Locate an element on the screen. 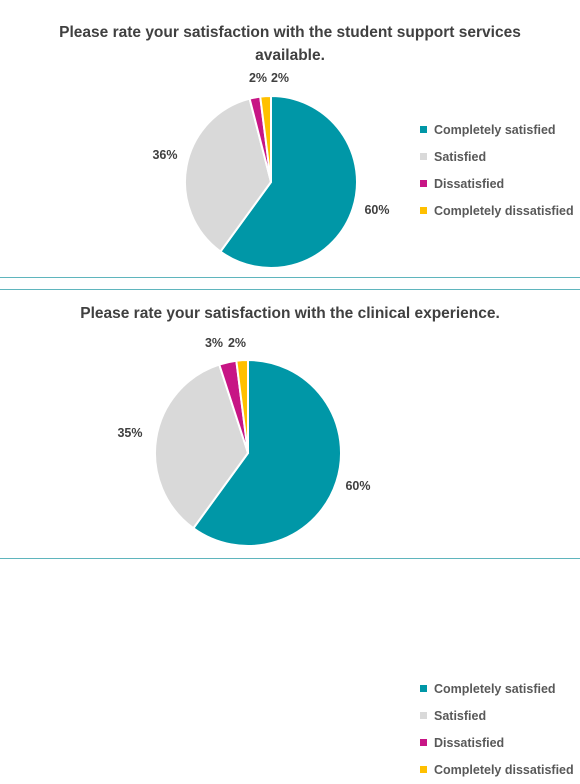  pie-chart: 60% 36% 2% 2% is located at coordinates (271, 170).